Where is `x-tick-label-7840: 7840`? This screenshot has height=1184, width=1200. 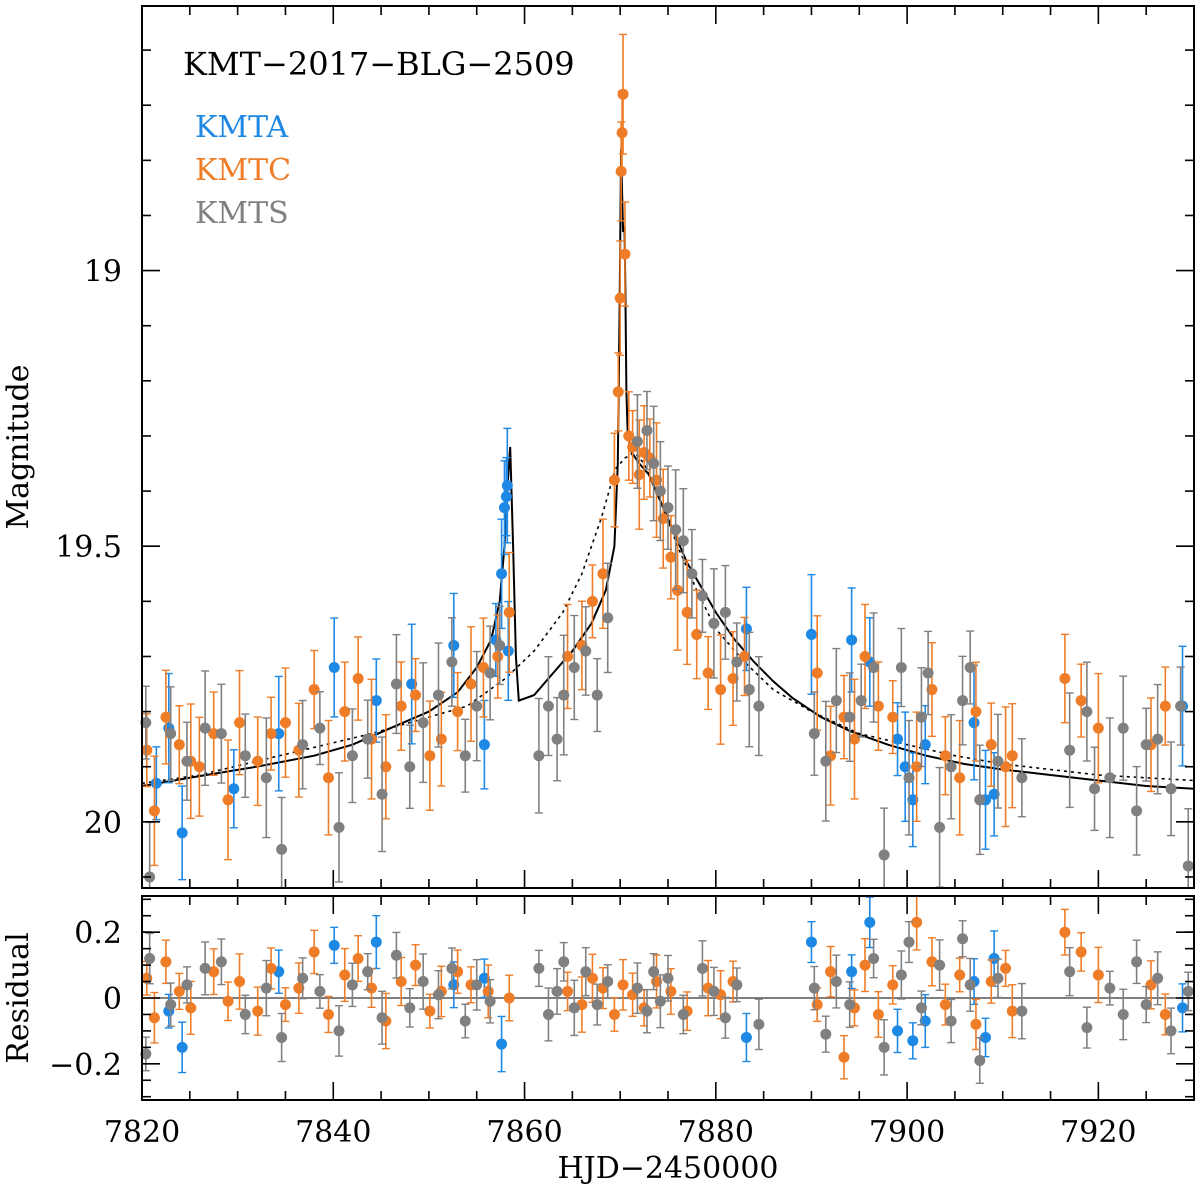
x-tick-label-7840: 7840 is located at coordinates (333, 1132).